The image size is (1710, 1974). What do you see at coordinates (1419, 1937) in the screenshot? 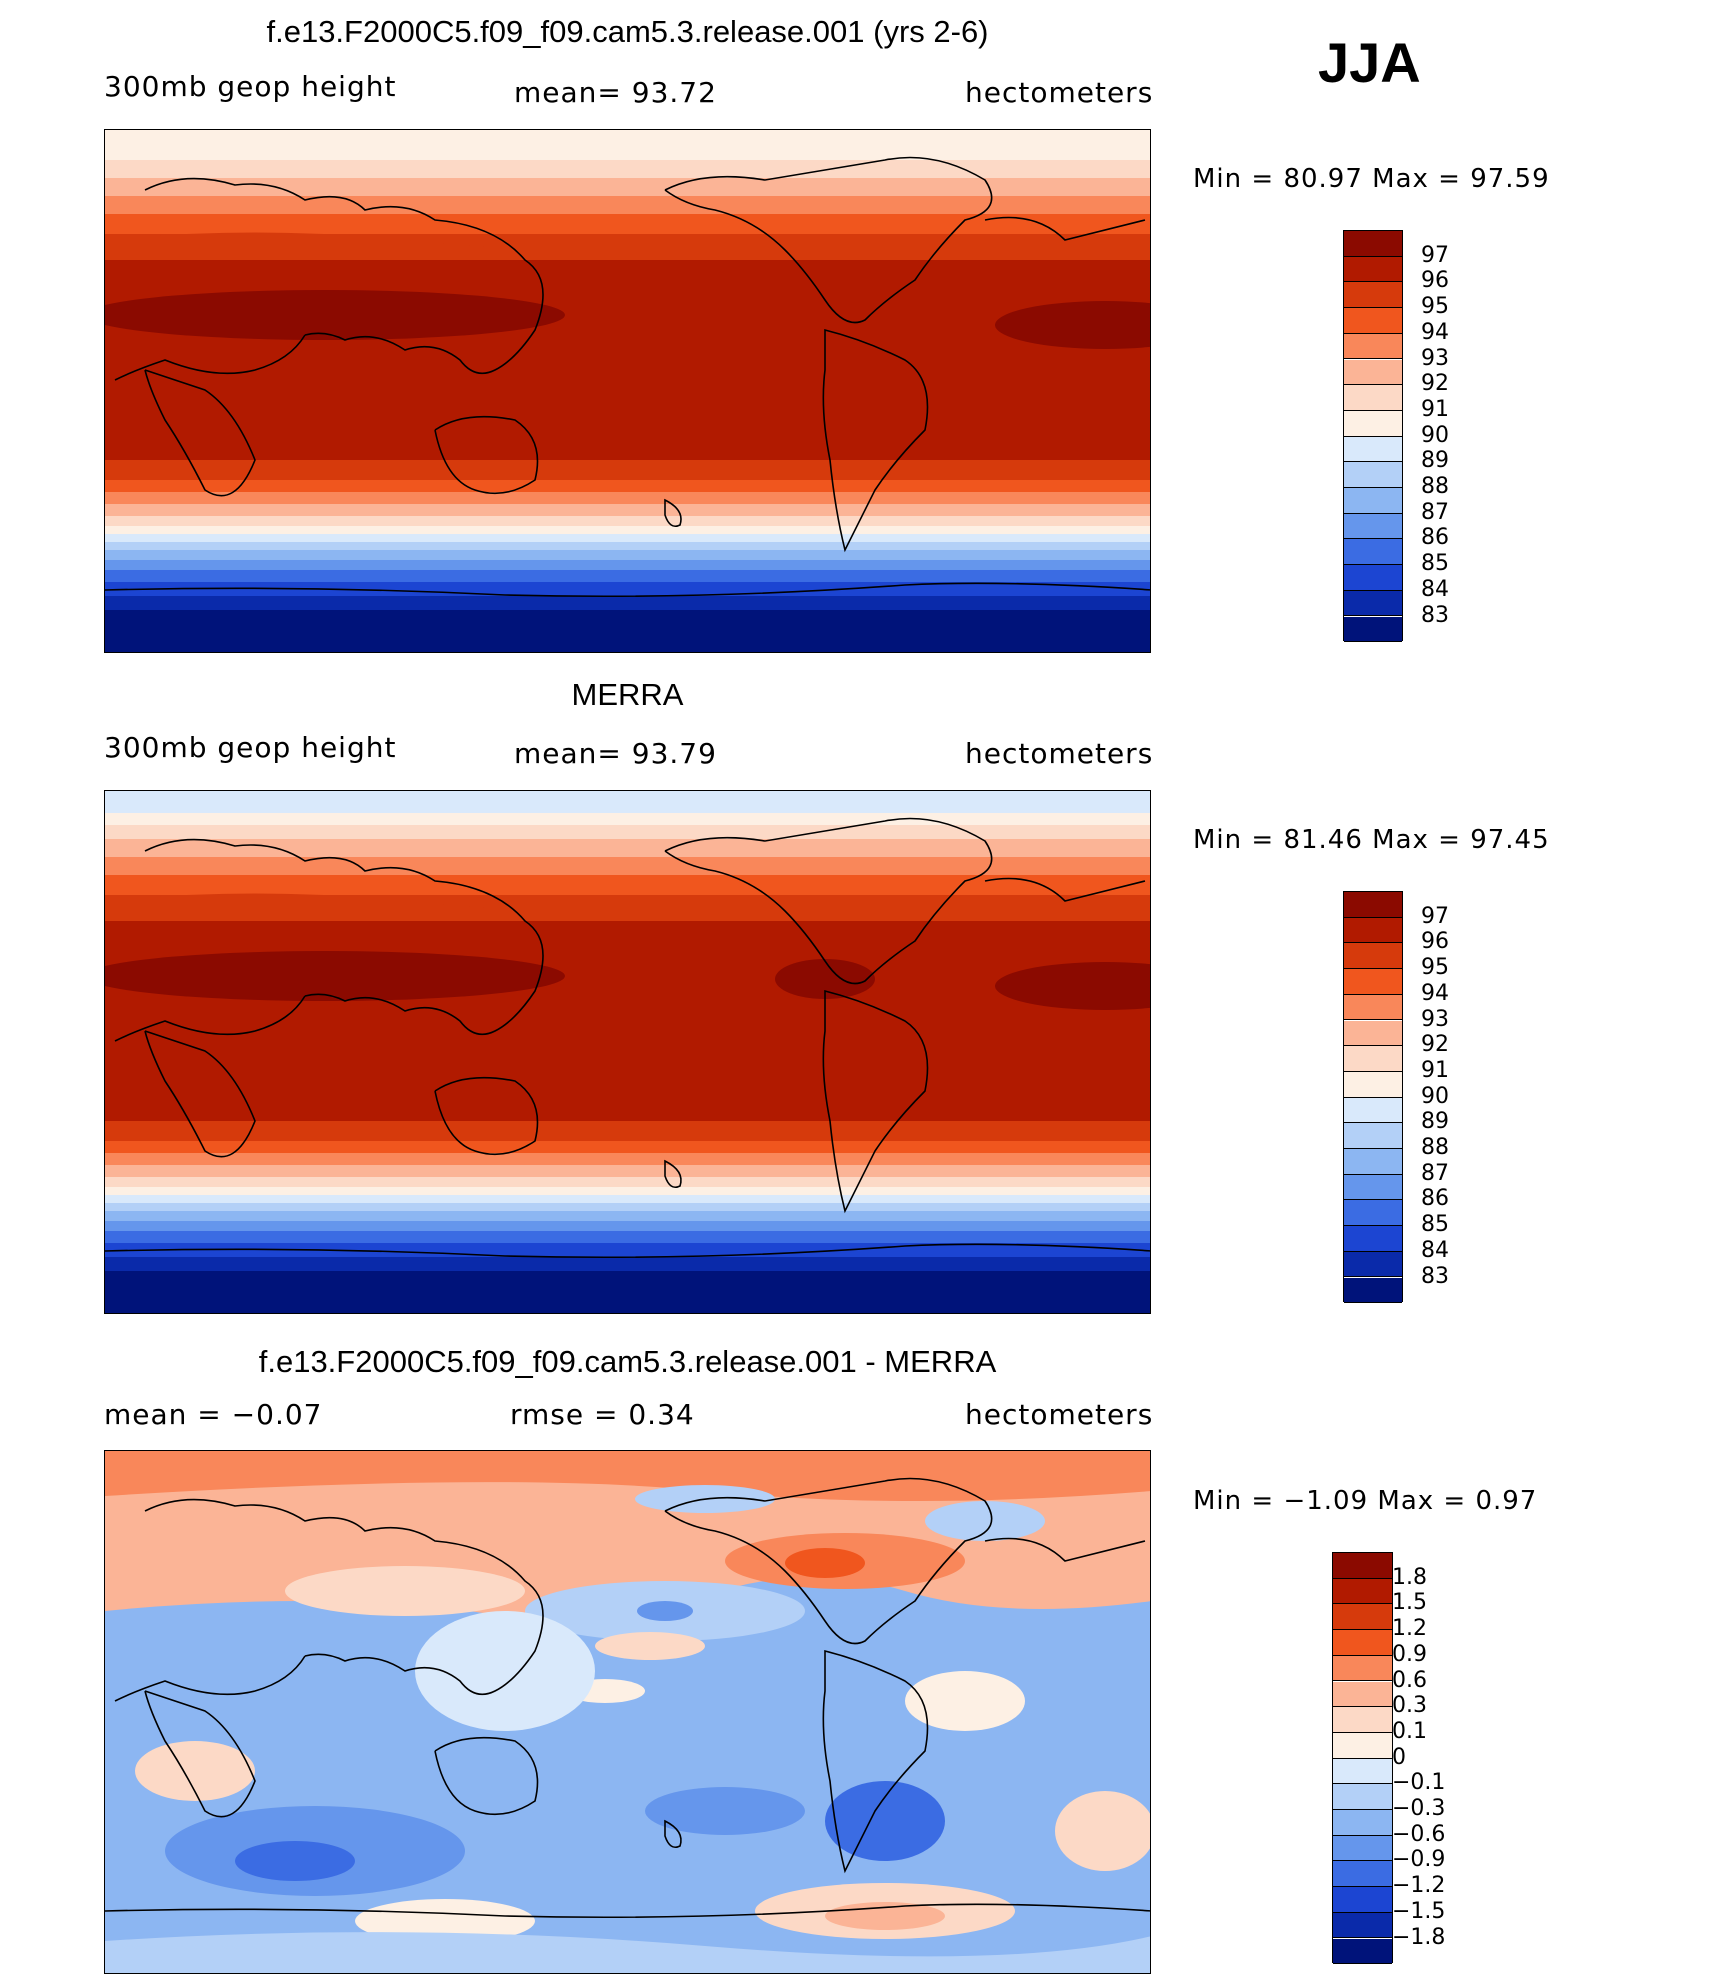
I see `colorbar-tick-label: −1.8` at bounding box center [1419, 1937].